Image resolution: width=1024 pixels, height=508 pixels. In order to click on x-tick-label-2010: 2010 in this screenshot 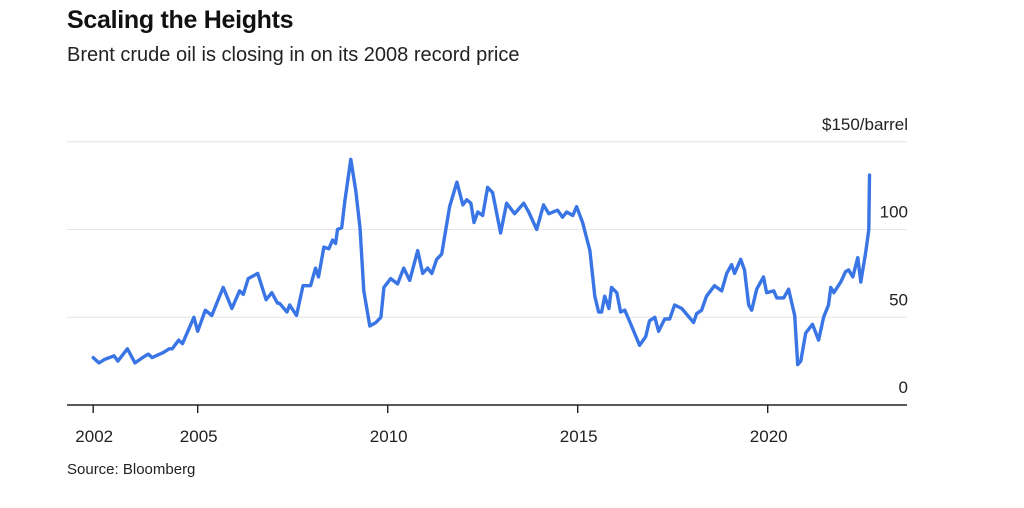, I will do `click(389, 436)`.